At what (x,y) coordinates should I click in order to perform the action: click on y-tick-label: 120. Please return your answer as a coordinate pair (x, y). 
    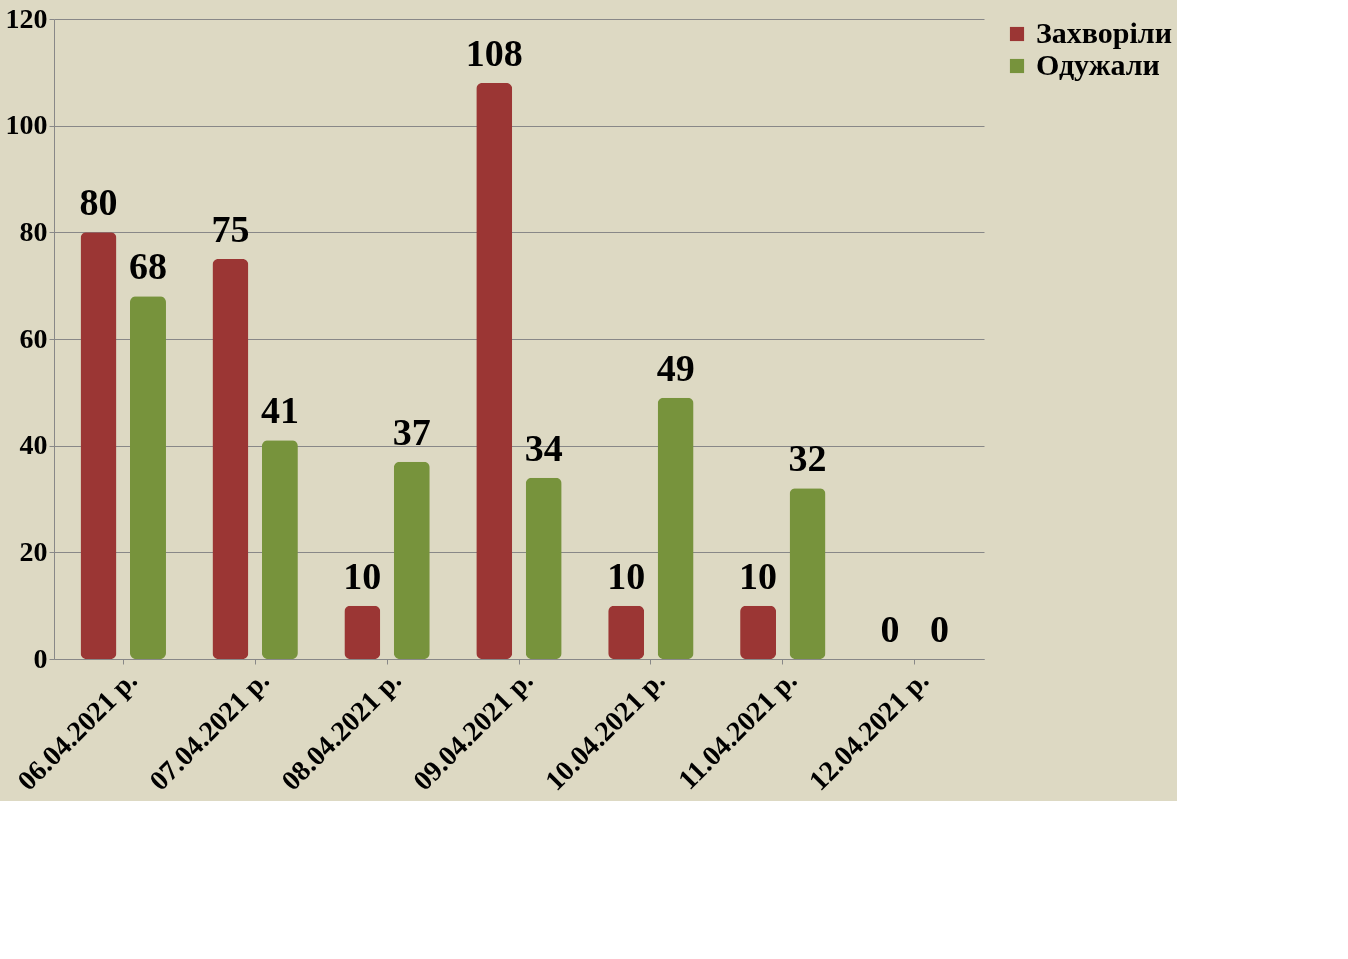
    Looking at the image, I should click on (26, 18).